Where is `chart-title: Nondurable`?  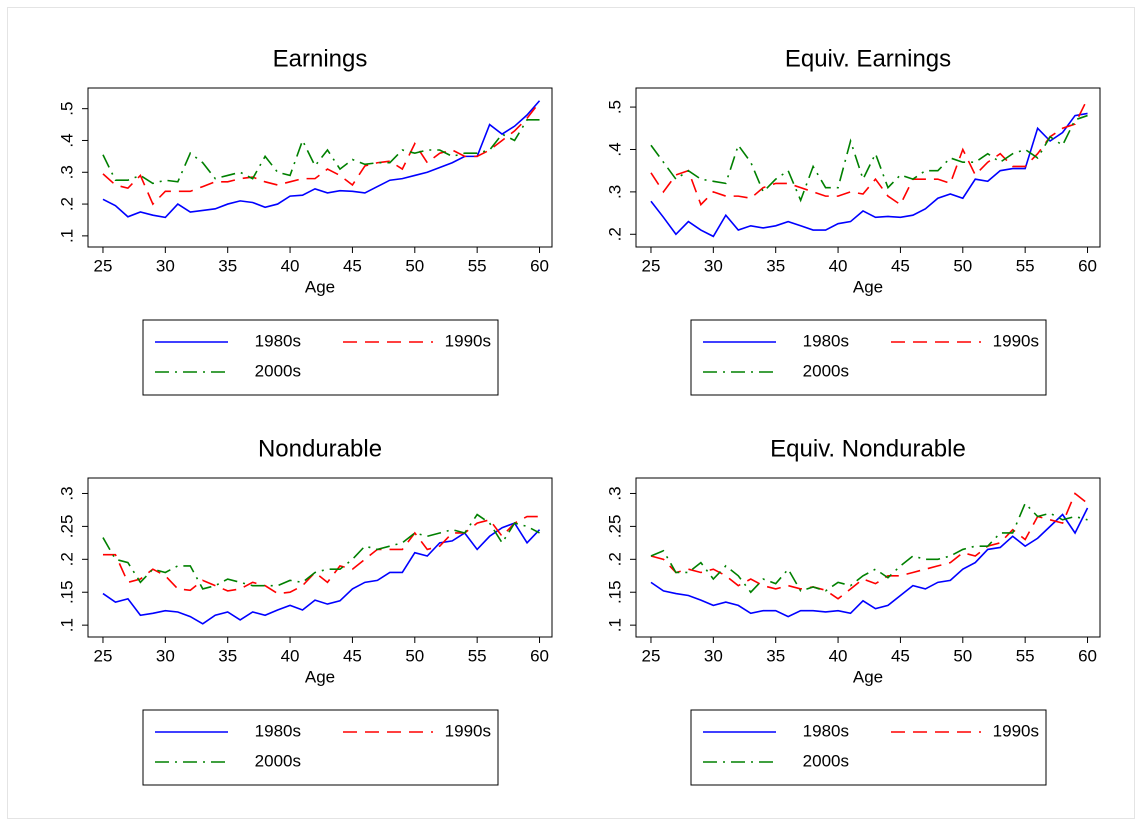
chart-title: Nondurable is located at coordinates (320, 448).